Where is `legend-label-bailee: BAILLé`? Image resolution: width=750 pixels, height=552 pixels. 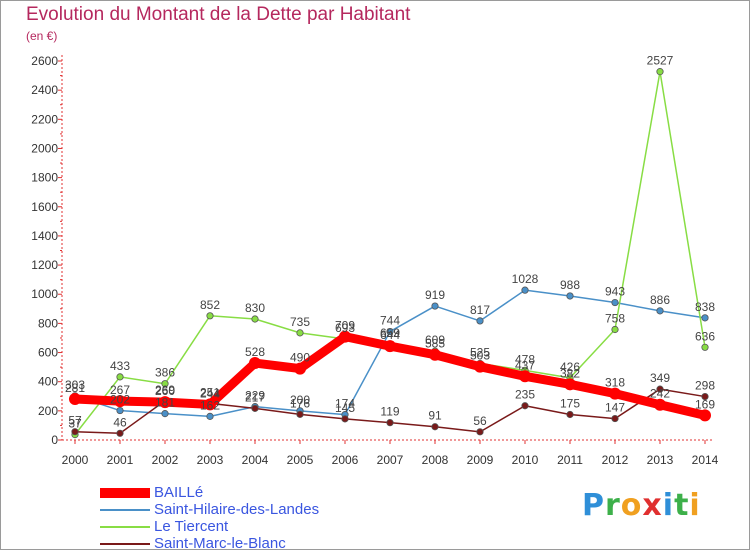
legend-label-bailee: BAILLé is located at coordinates (179, 492).